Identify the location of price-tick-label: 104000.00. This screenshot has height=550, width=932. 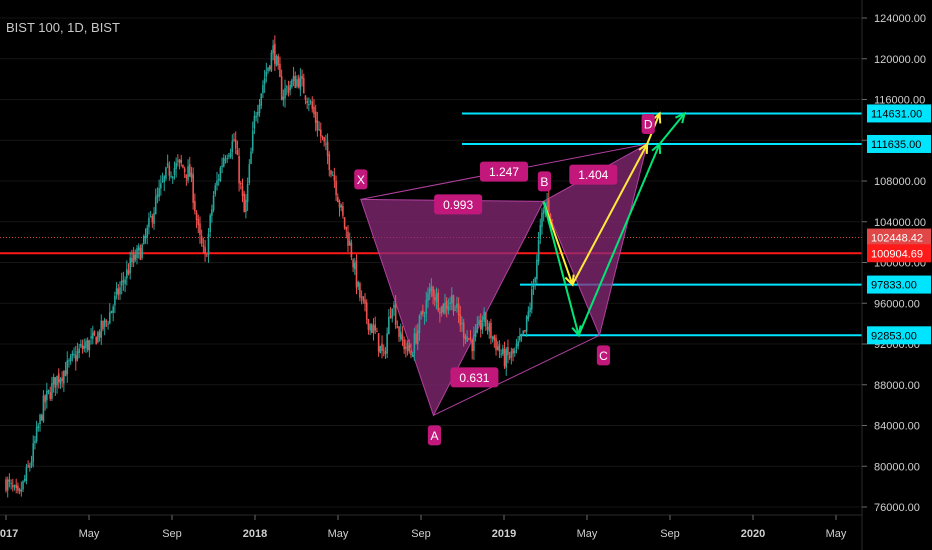
(900, 223).